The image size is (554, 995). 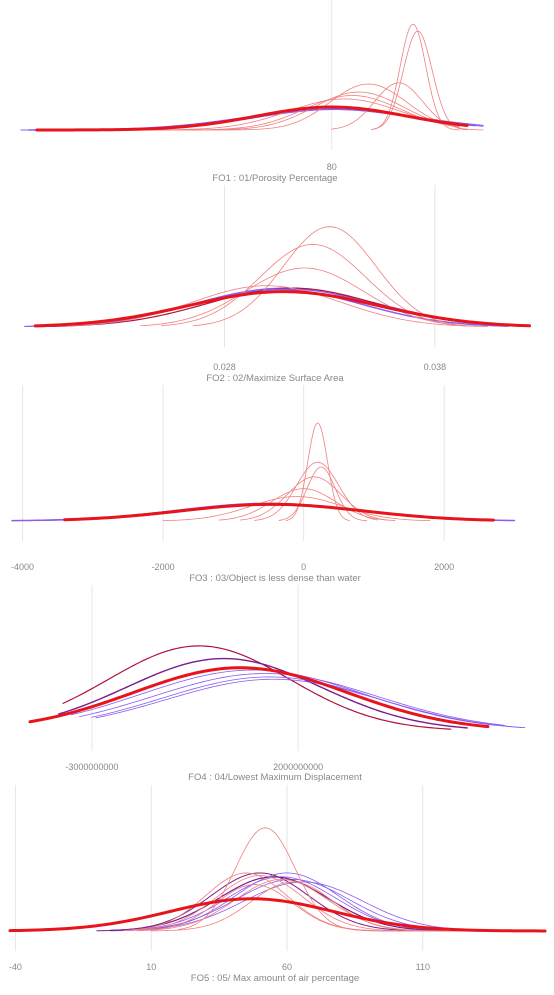 What do you see at coordinates (91, 767) in the screenshot?
I see `tick-label: -3000000000` at bounding box center [91, 767].